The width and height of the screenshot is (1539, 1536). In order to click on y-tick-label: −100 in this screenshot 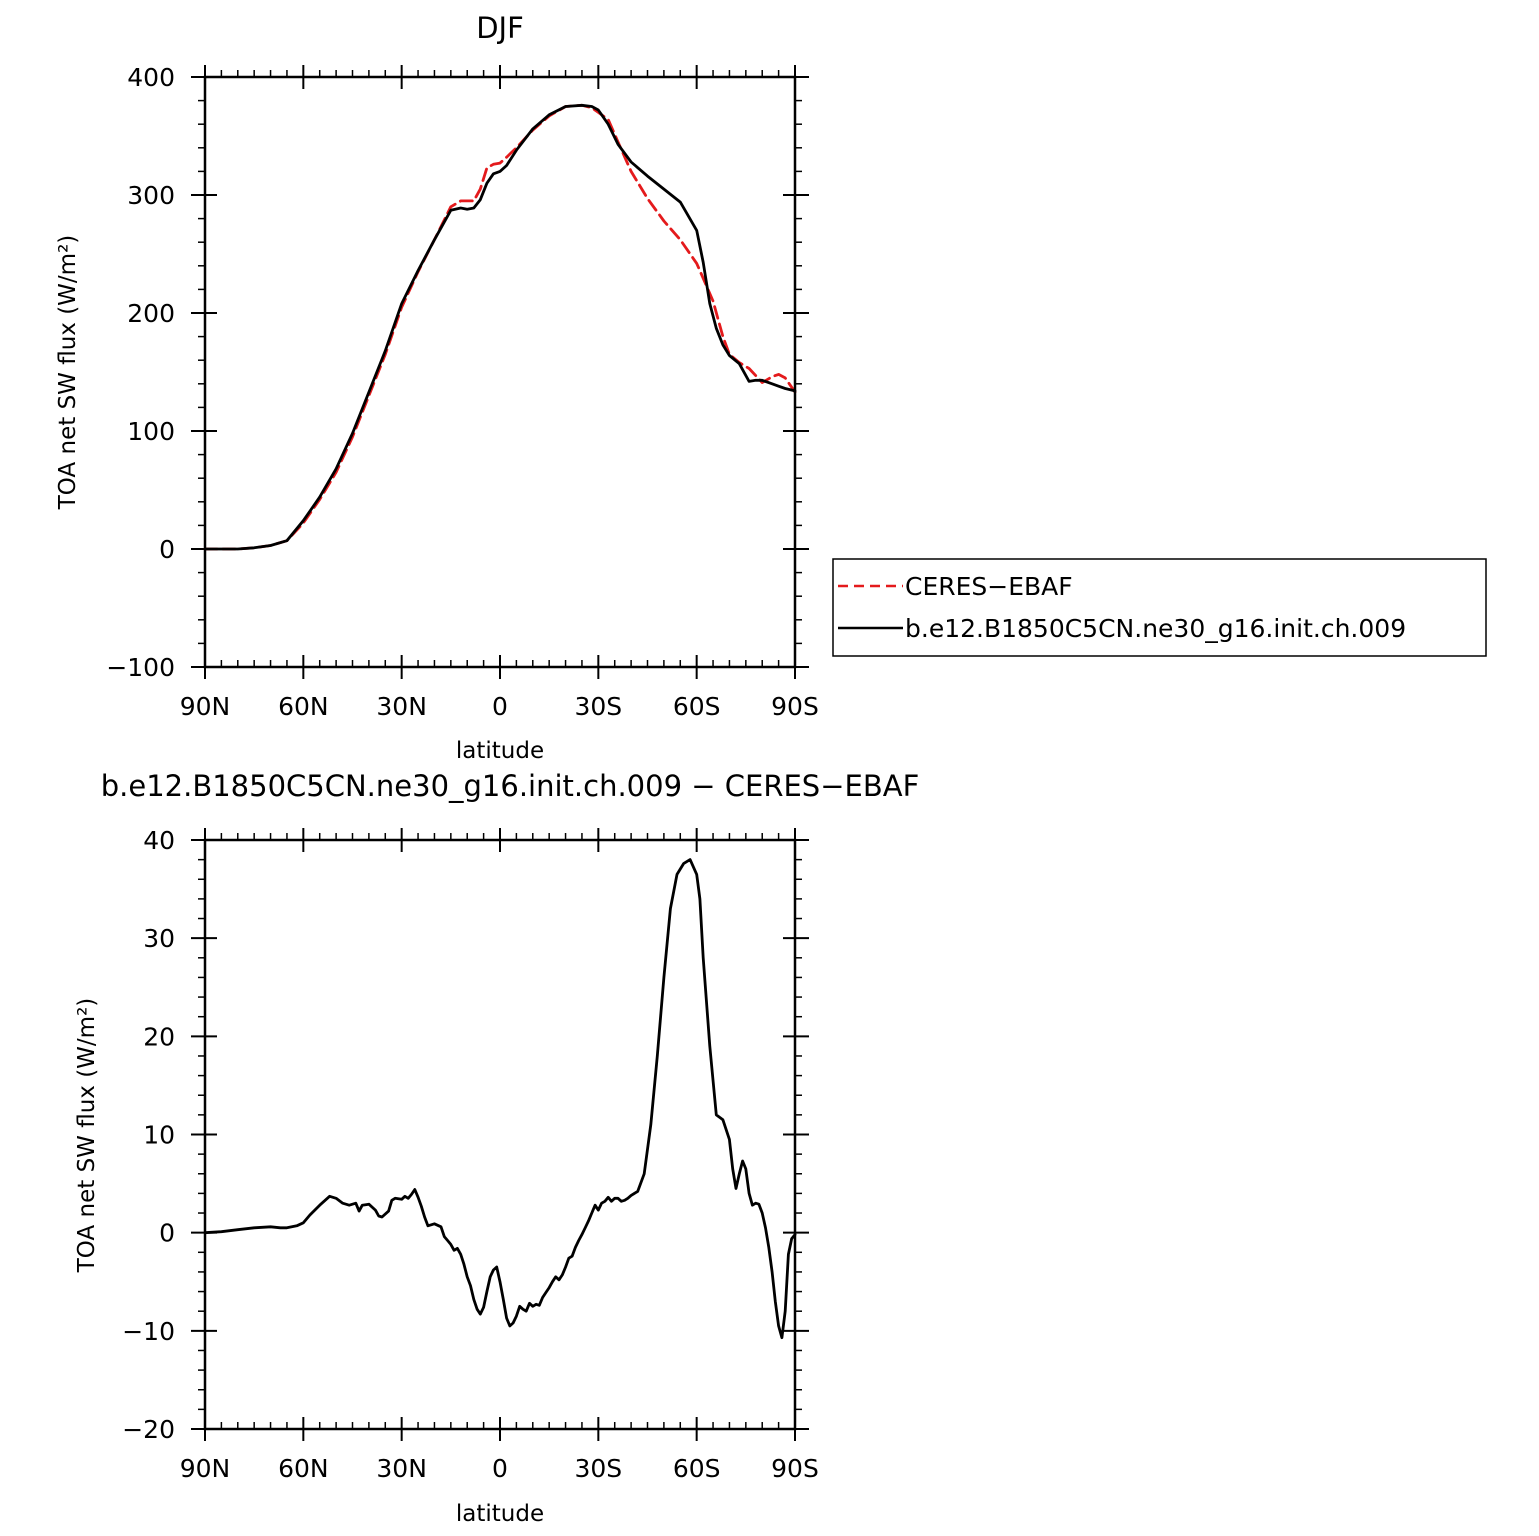, I will do `click(140, 667)`.